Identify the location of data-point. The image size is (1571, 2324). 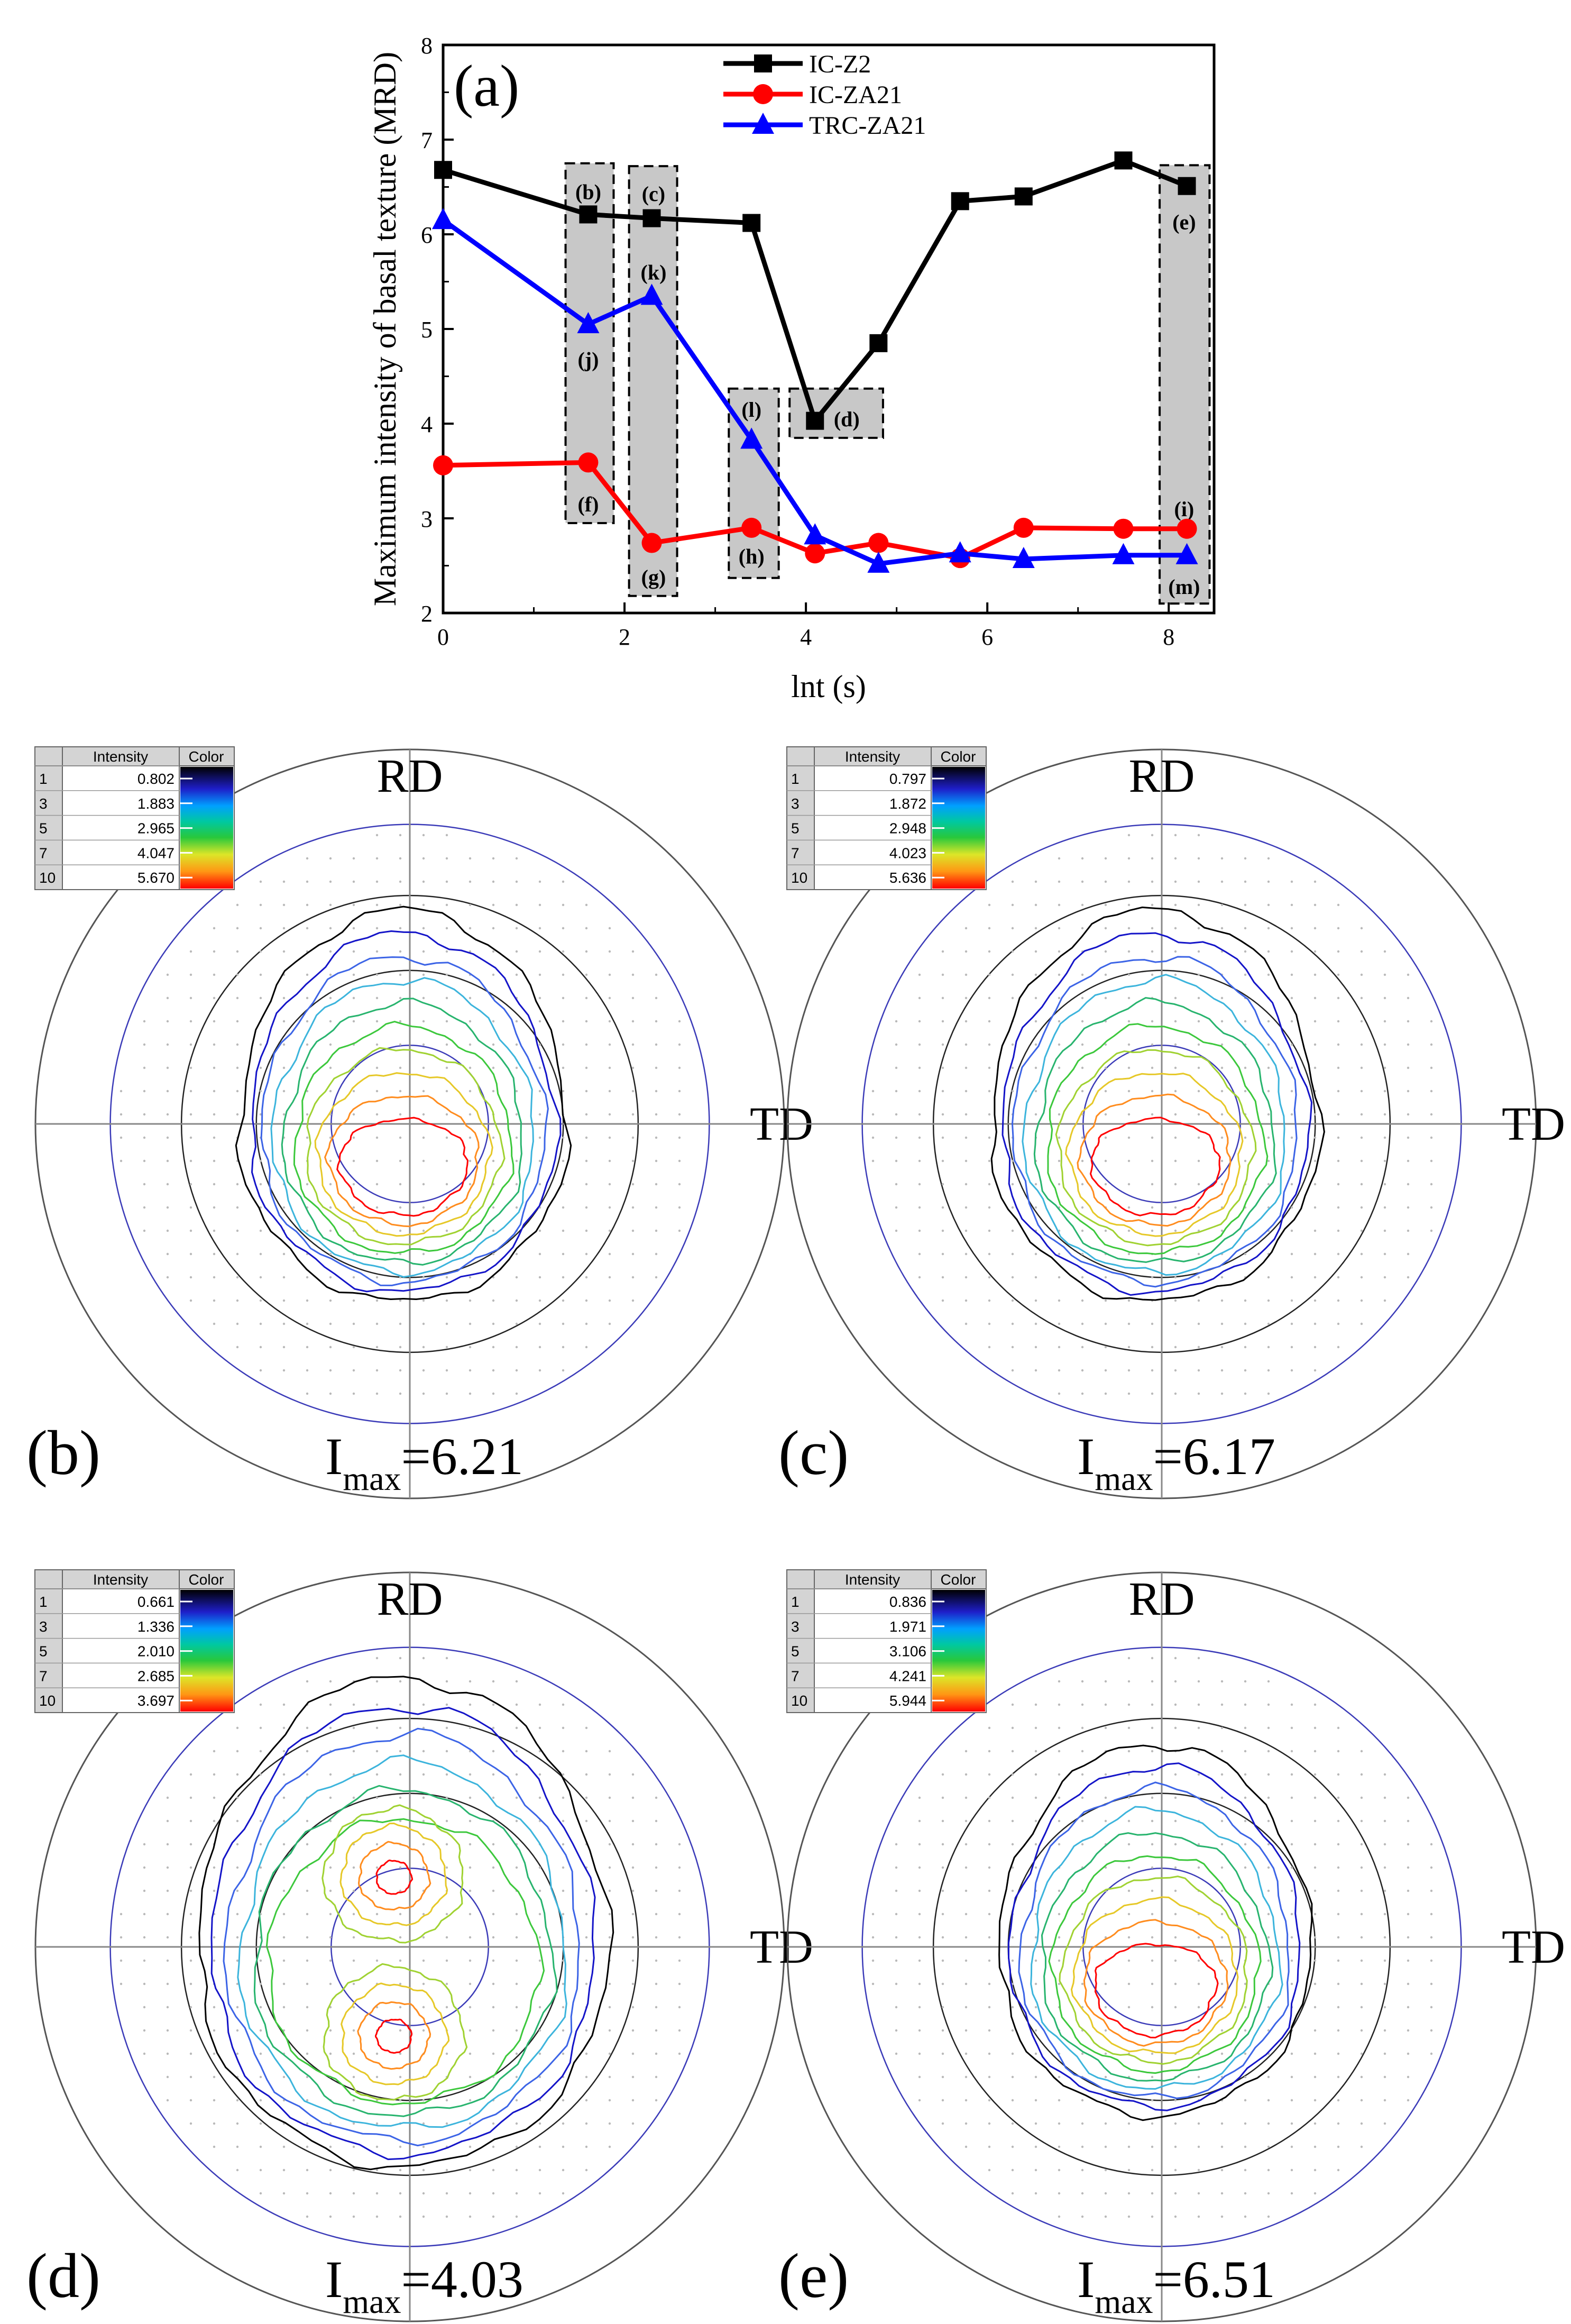
(751, 223).